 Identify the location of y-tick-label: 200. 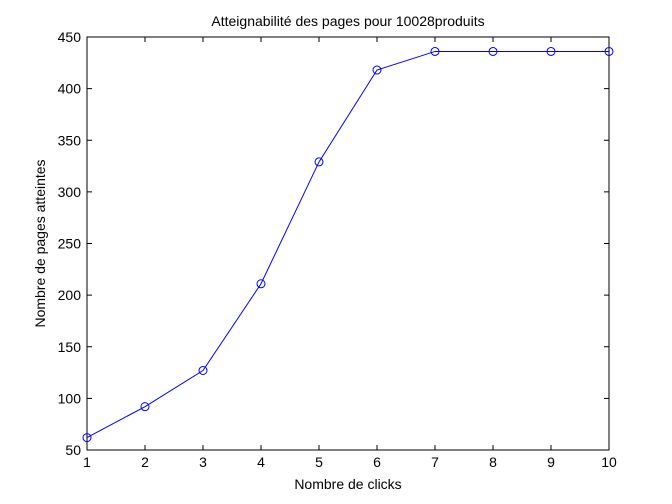
(70, 295).